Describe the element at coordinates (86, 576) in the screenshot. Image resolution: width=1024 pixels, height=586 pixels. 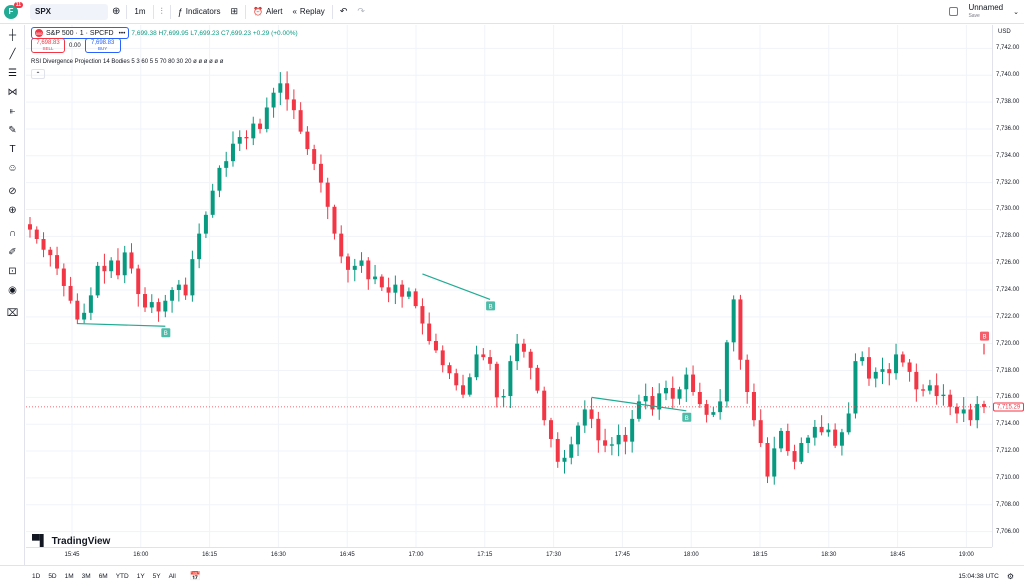
I see `range-button-3m: 3M` at that location.